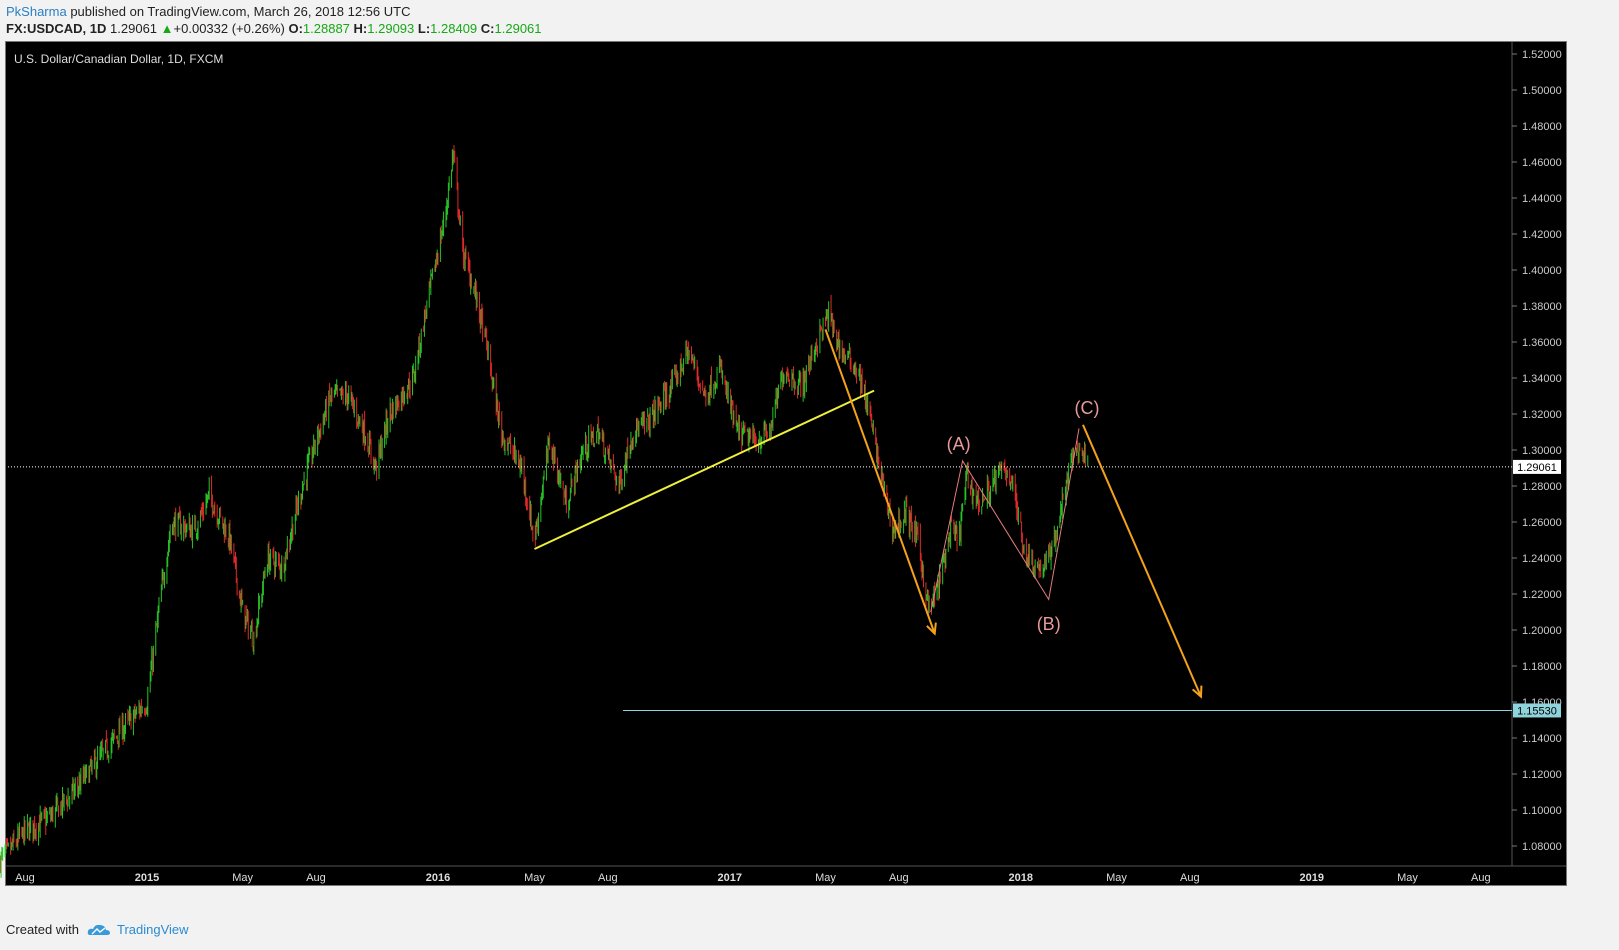 The image size is (1619, 950). Describe the element at coordinates (704, 469) in the screenshot. I see `support-trendline` at that location.